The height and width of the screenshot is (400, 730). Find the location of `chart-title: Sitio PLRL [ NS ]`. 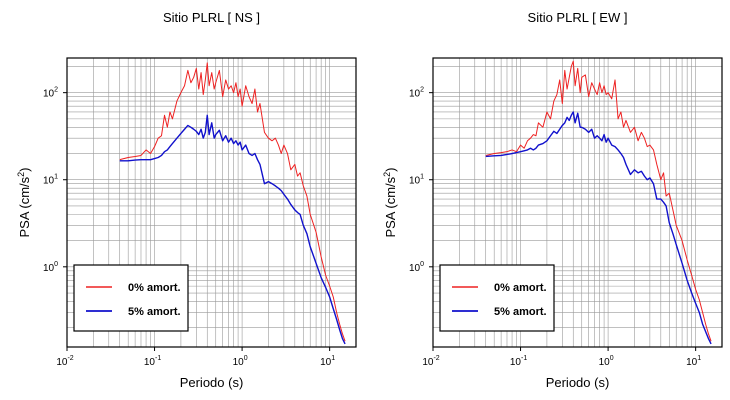

chart-title: Sitio PLRL [ NS ] is located at coordinates (211, 17).